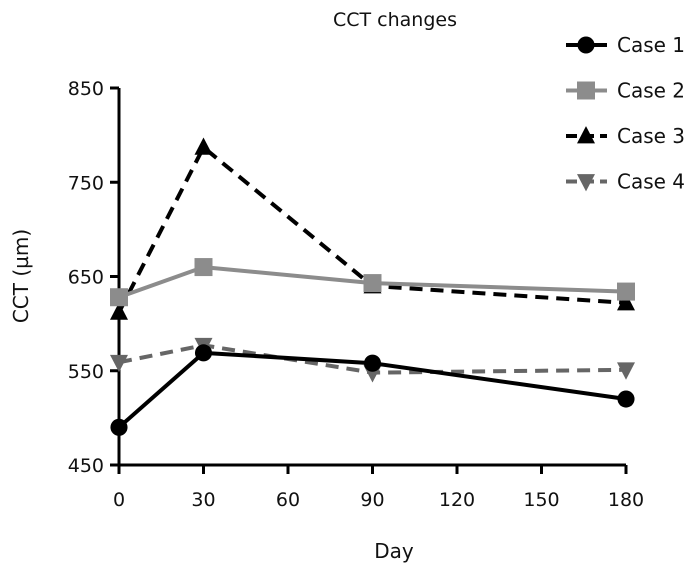  What do you see at coordinates (651, 45) in the screenshot?
I see `legend-label: Case 1` at bounding box center [651, 45].